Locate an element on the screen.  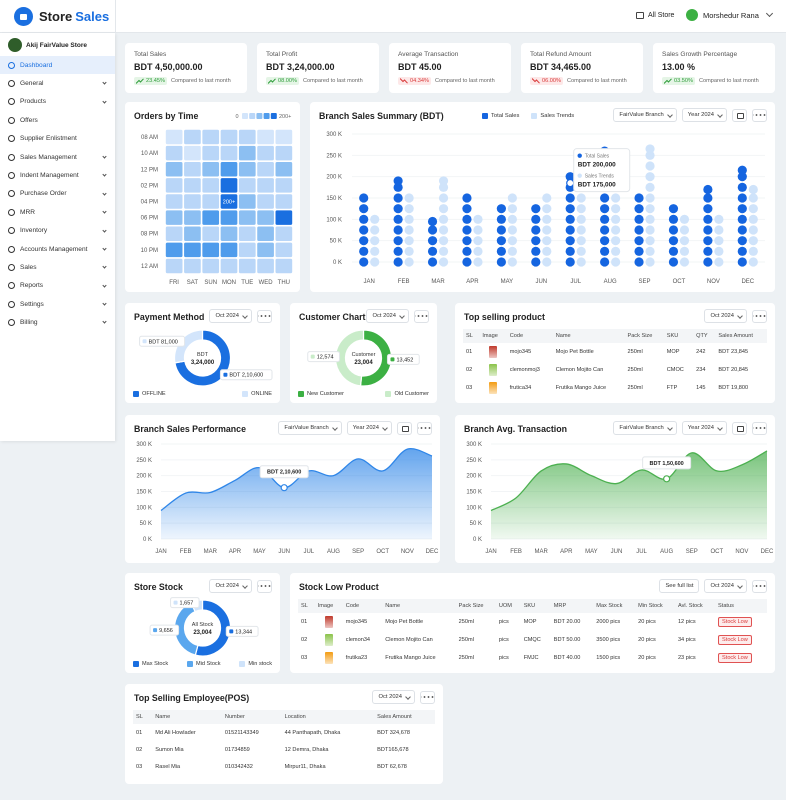
x-tick-label: APR is located at coordinates (235, 552).